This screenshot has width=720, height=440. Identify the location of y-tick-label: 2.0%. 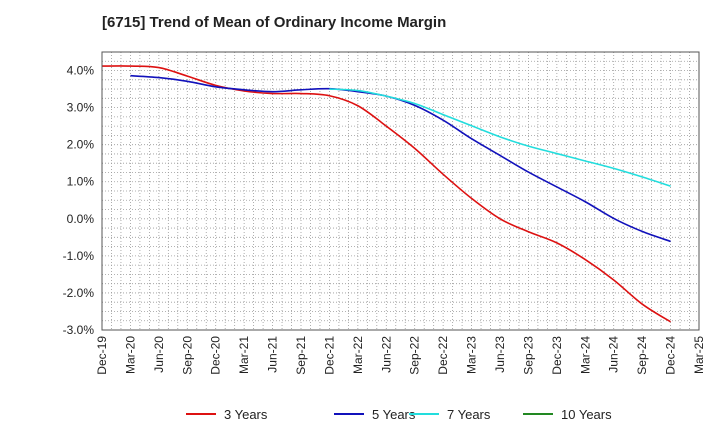
(81, 145).